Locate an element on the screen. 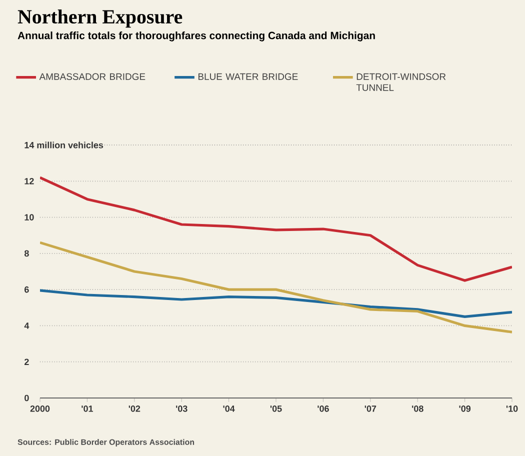 The image size is (525, 456). x-tick-label: '09 is located at coordinates (465, 409).